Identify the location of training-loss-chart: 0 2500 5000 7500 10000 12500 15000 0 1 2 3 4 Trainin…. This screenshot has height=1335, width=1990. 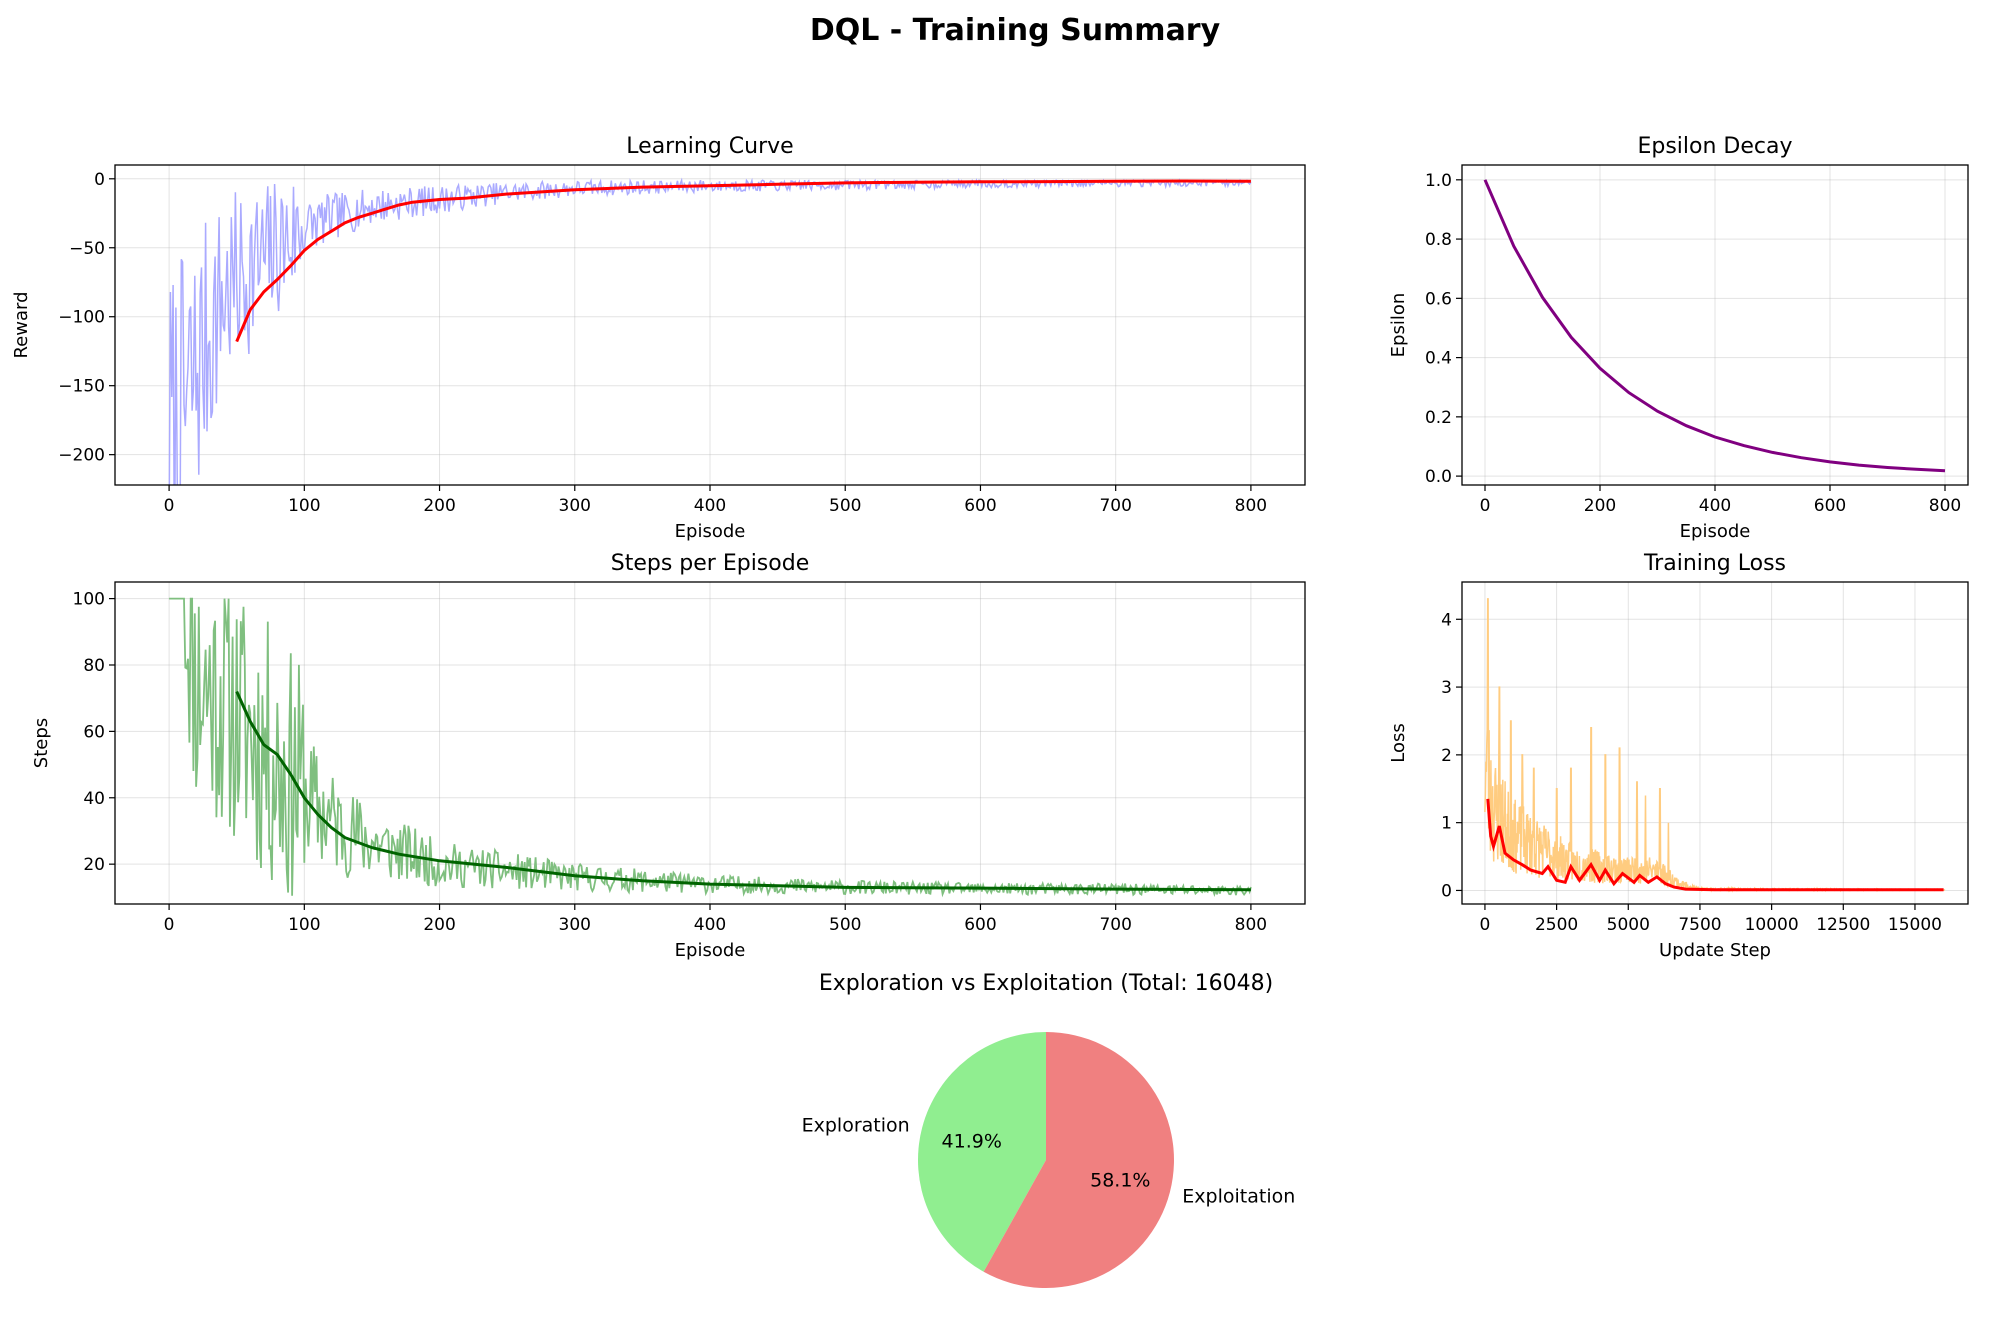
(1678, 756).